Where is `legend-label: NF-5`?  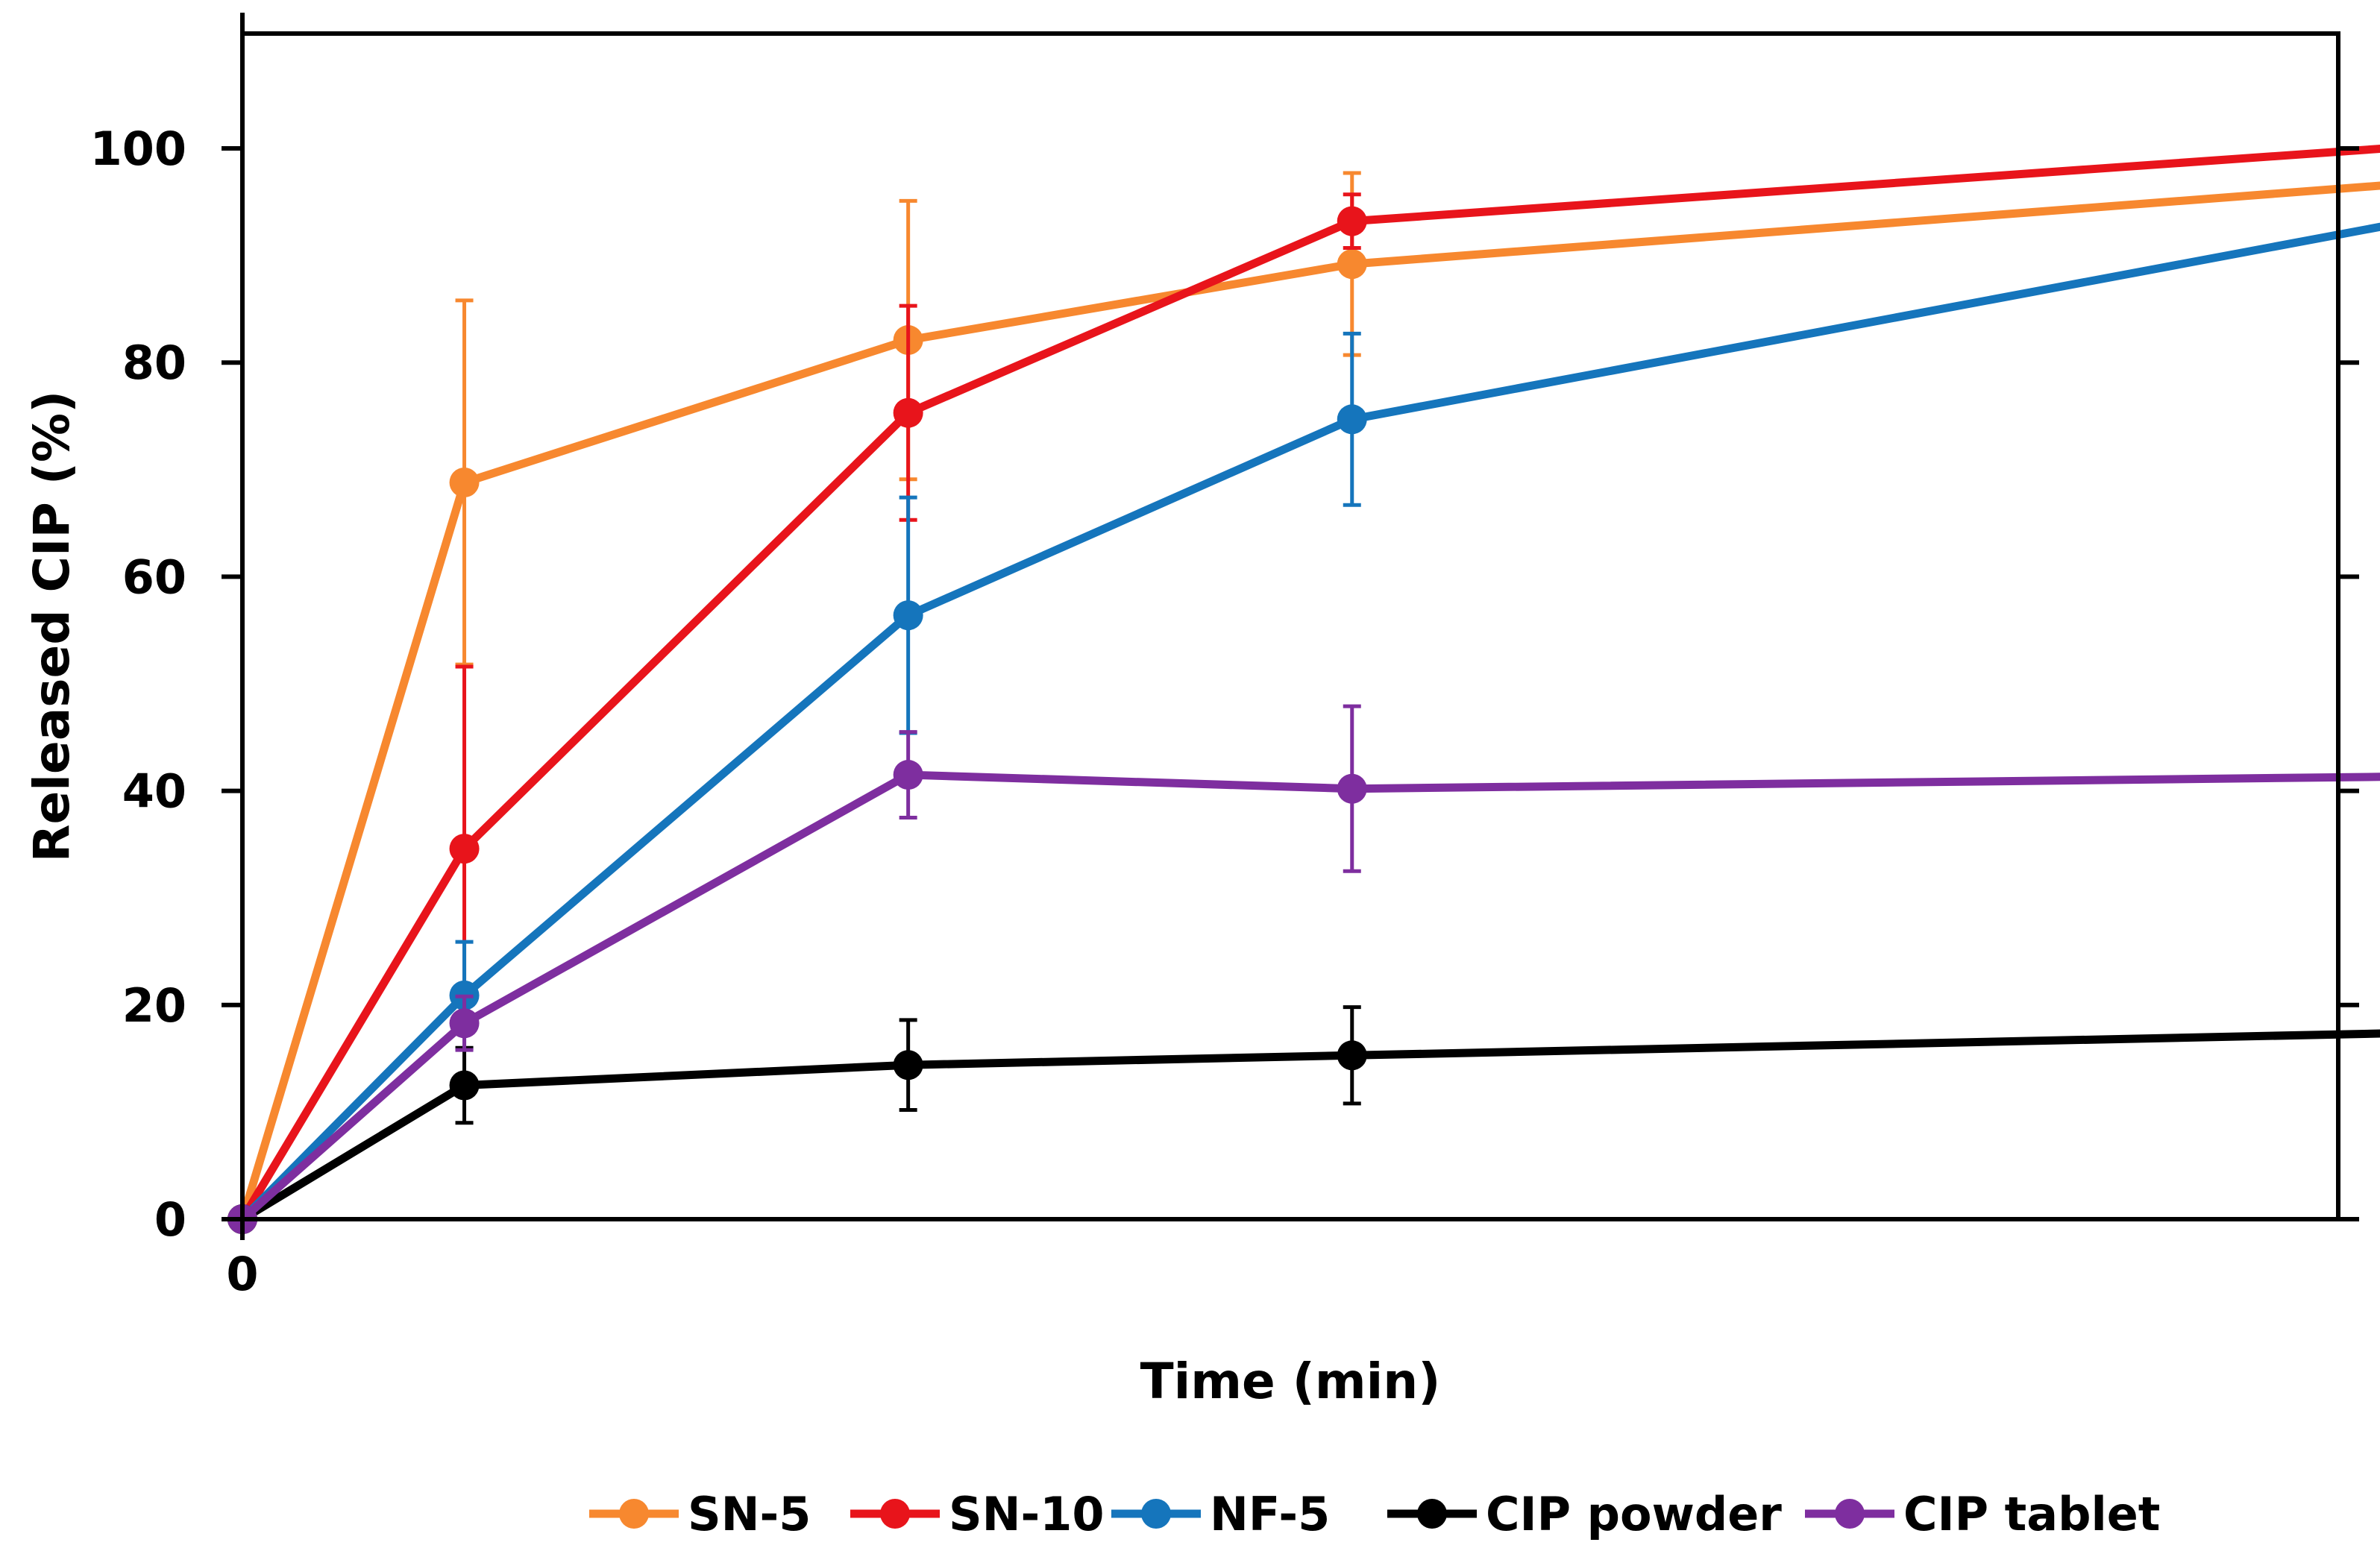
legend-label: NF-5 is located at coordinates (1270, 1514).